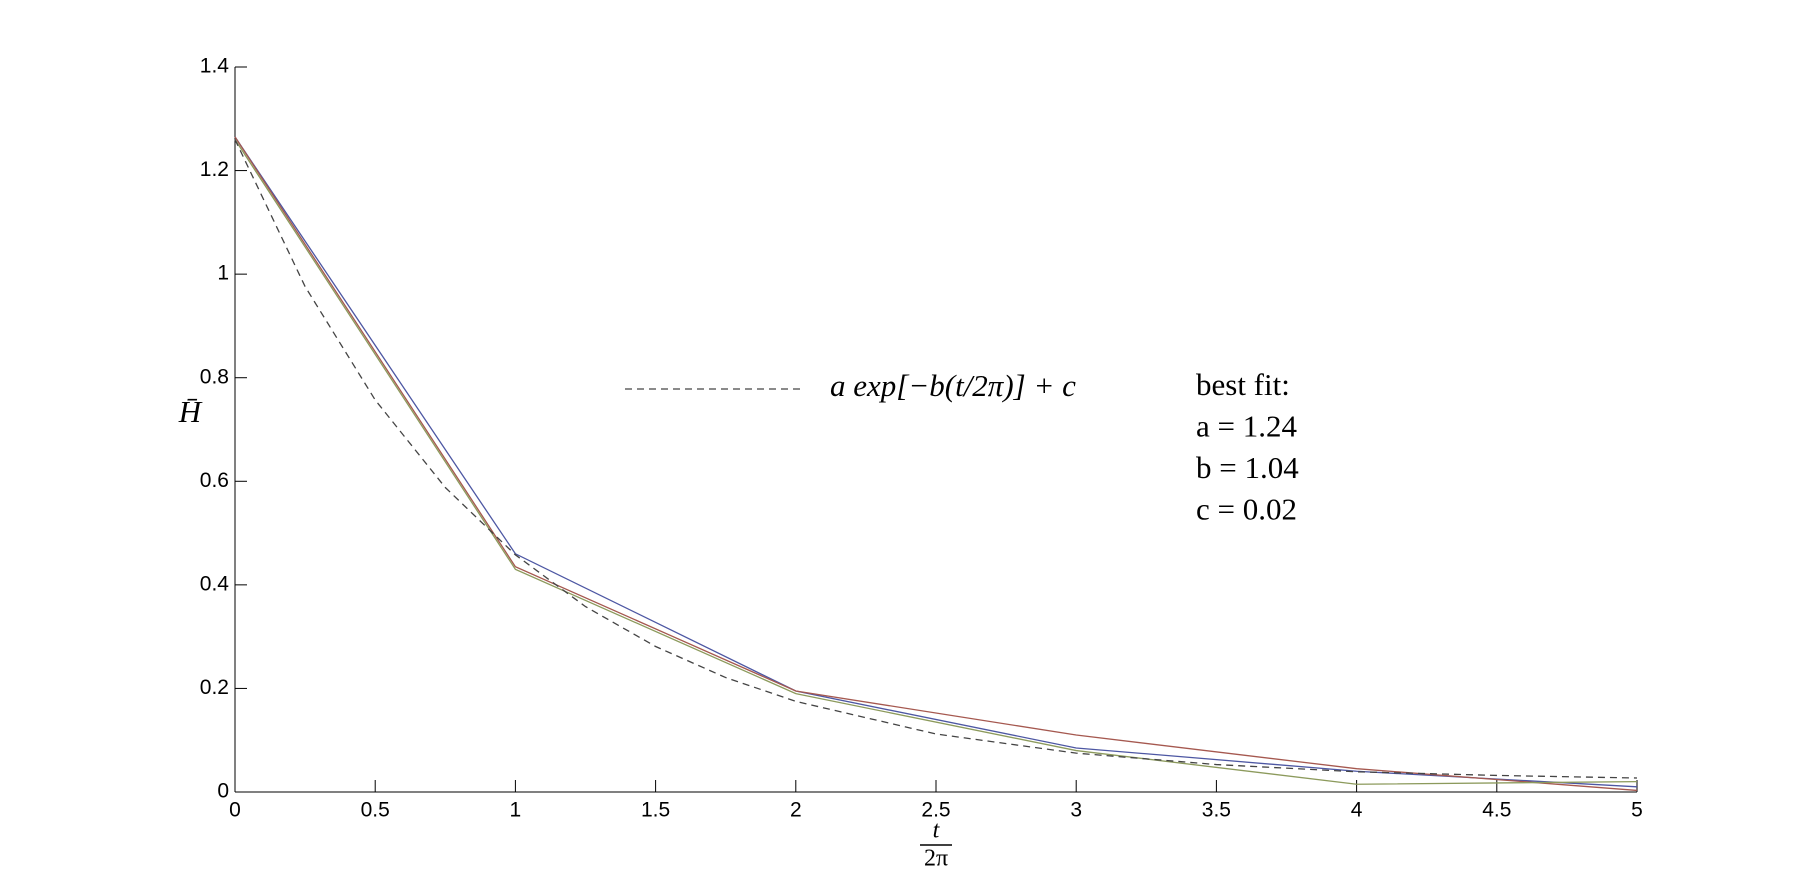 The height and width of the screenshot is (887, 1799). Describe the element at coordinates (235, 810) in the screenshot. I see `x-tick-label: 0` at that location.